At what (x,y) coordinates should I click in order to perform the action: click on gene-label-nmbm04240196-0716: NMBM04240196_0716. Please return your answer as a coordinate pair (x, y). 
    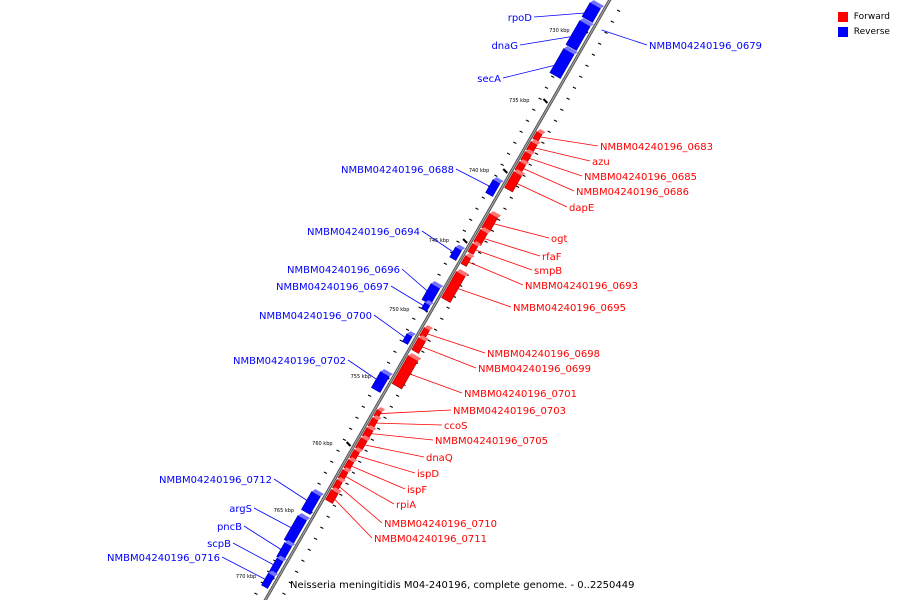
    Looking at the image, I should click on (163, 558).